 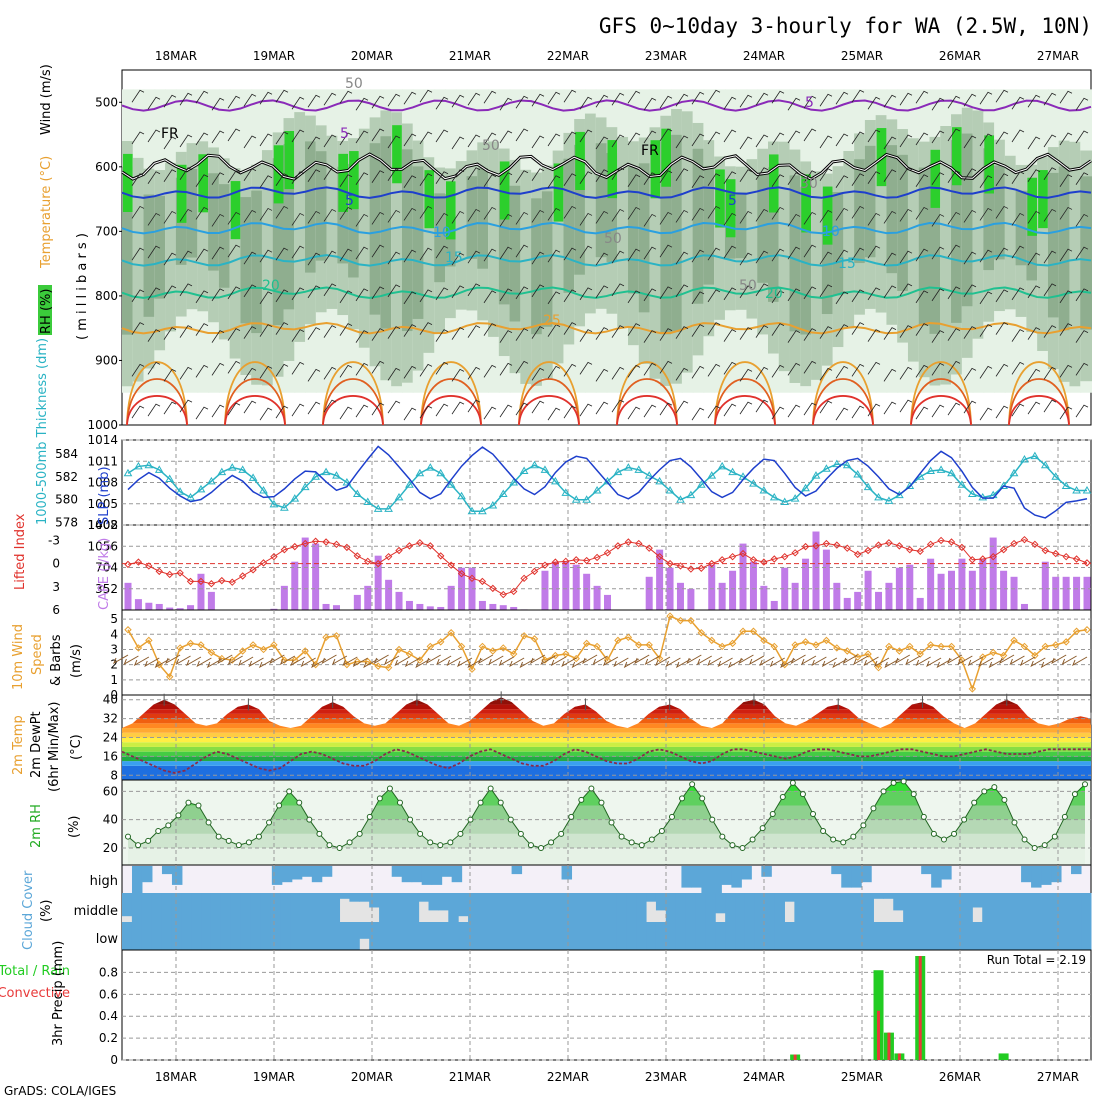 What do you see at coordinates (56, 564) in the screenshot?
I see `lifted-tick-label: 0` at bounding box center [56, 564].